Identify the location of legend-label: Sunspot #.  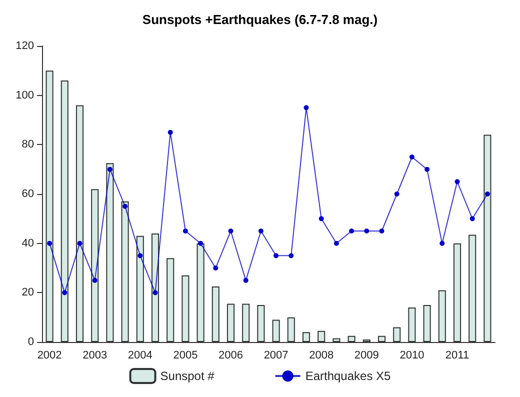
(187, 376).